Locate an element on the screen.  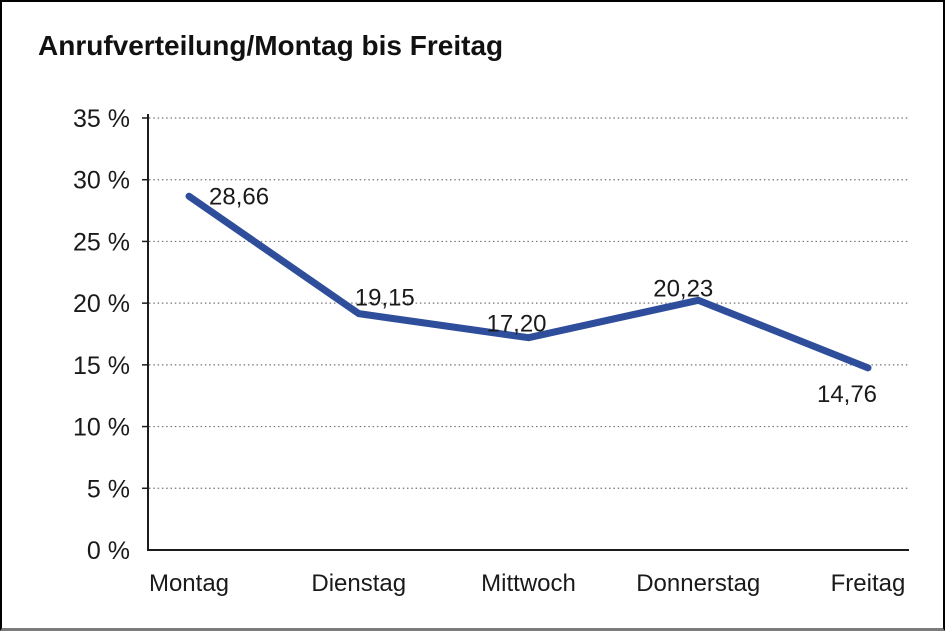
y-tick-label: 30 % is located at coordinates (101, 181).